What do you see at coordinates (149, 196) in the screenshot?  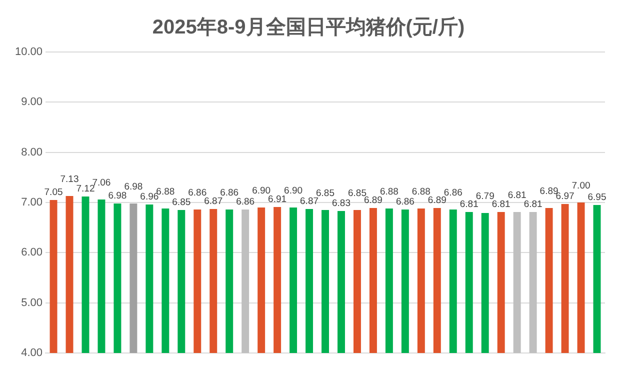 I see `data-label: 6.96` at bounding box center [149, 196].